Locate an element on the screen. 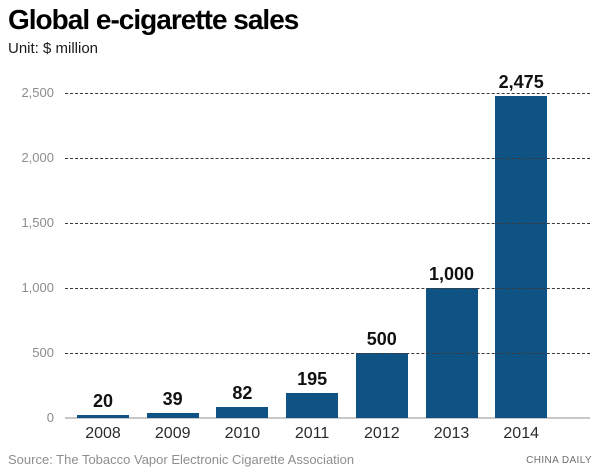 This screenshot has width=600, height=476. y-tick-label: 2,500 is located at coordinates (37, 92).